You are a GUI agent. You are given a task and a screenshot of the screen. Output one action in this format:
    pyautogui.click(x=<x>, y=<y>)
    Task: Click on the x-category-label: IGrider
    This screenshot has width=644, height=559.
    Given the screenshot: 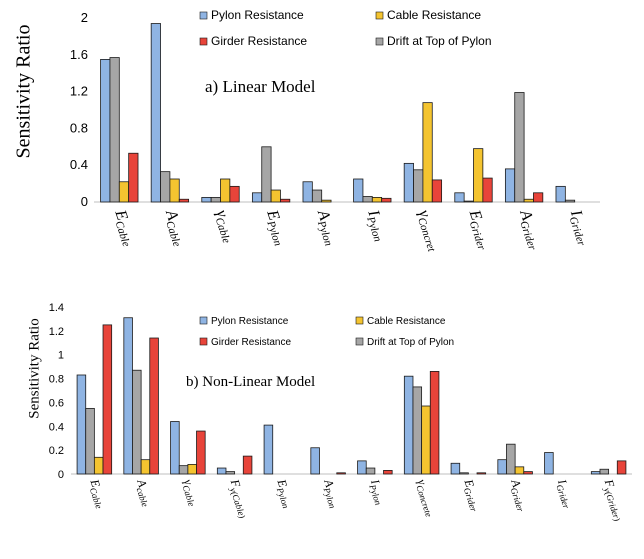 What is the action you would take?
    pyautogui.click(x=580, y=227)
    